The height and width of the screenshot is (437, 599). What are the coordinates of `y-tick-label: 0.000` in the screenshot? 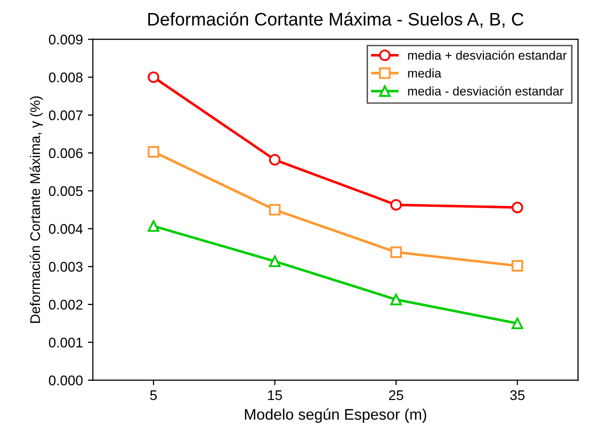 It's located at (65, 381).